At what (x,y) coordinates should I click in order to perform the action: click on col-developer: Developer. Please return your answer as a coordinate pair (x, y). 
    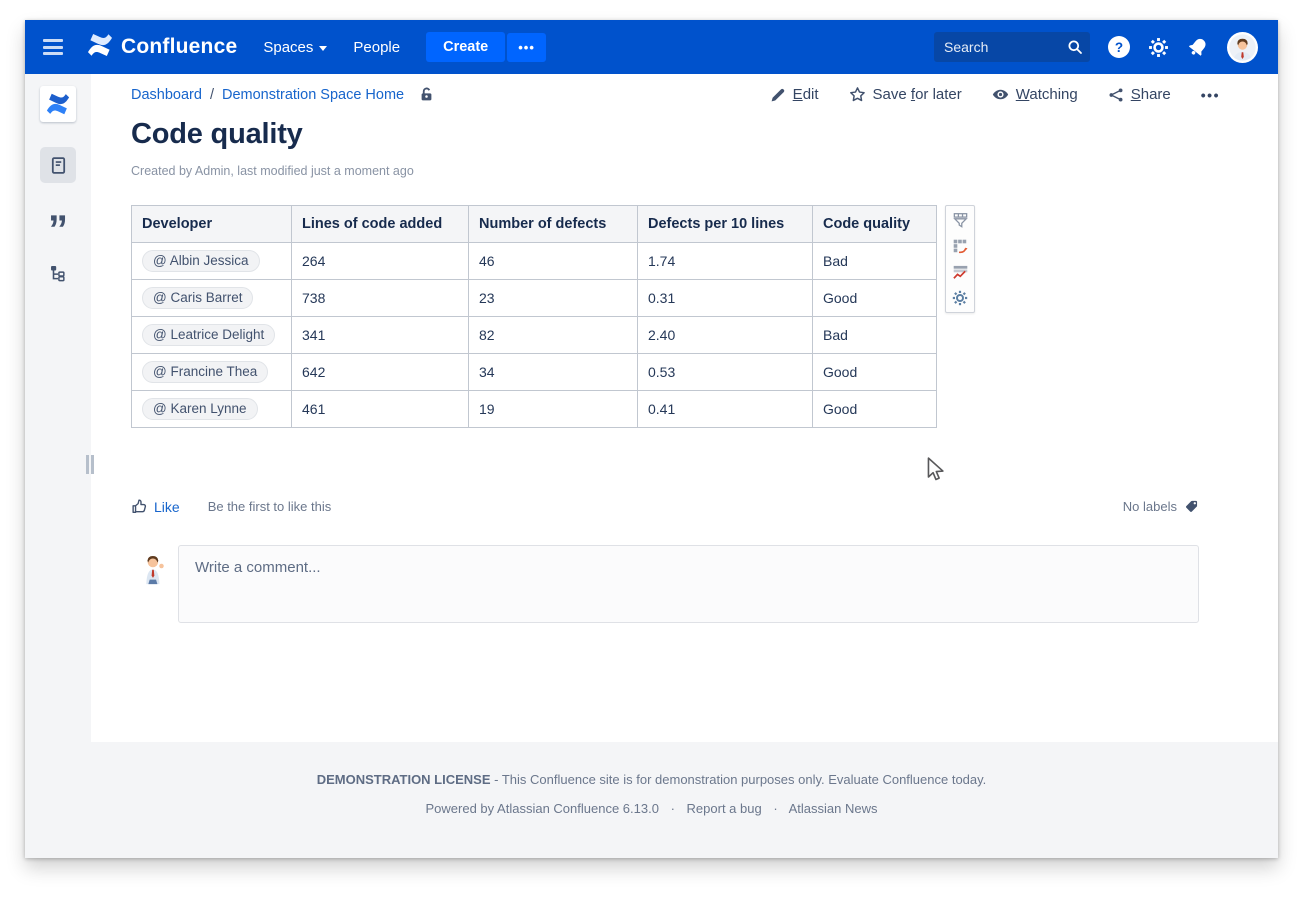
    Looking at the image, I should click on (211, 224).